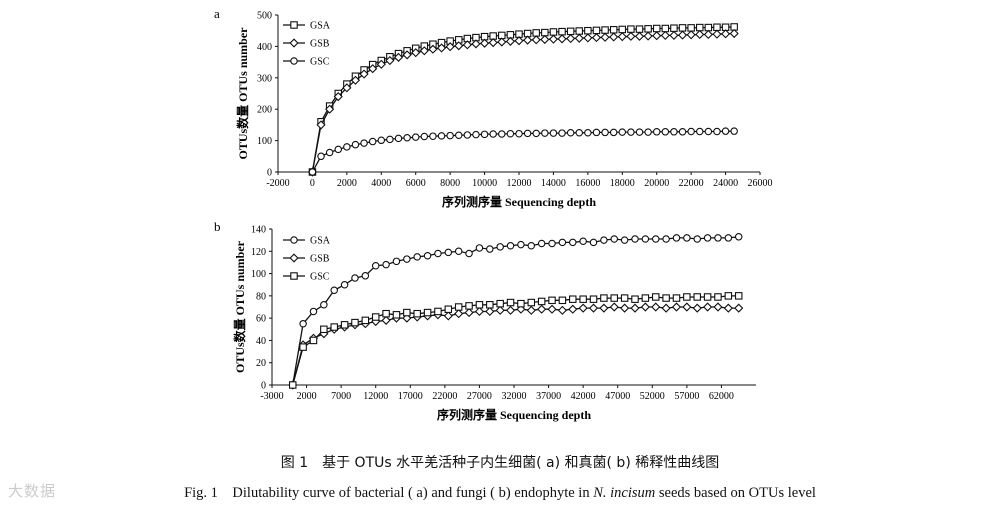 This screenshot has height=512, width=1000. I want to click on x-tick-label: 14000, so click(553, 183).